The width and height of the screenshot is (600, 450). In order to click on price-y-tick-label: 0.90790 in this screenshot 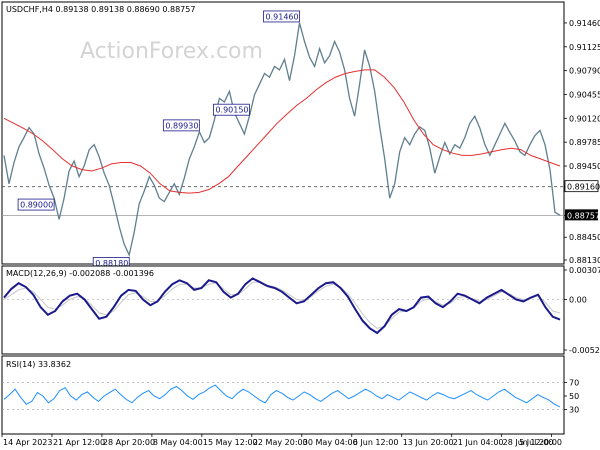, I will do `click(584, 71)`.